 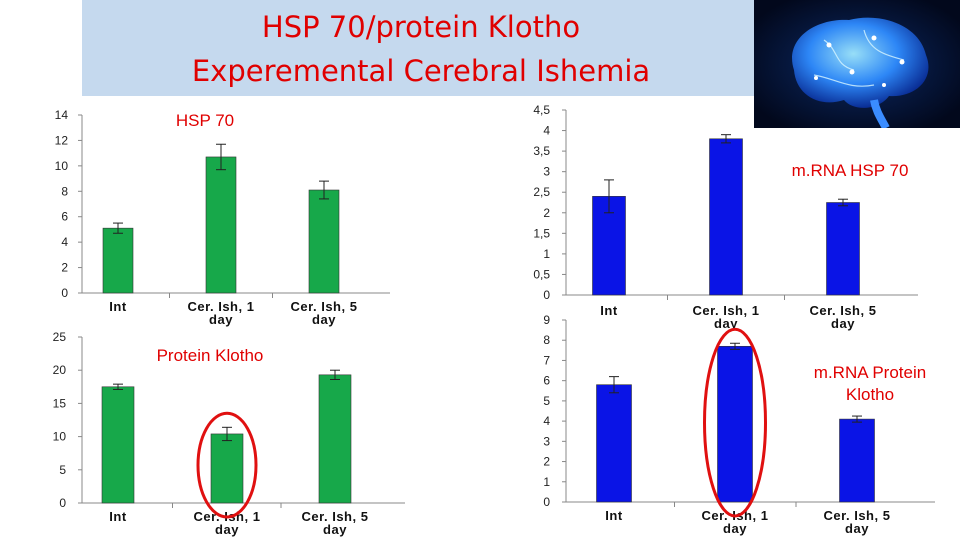 What do you see at coordinates (64, 293) in the screenshot?
I see `chart-hsp70-y-tick-label: 0` at bounding box center [64, 293].